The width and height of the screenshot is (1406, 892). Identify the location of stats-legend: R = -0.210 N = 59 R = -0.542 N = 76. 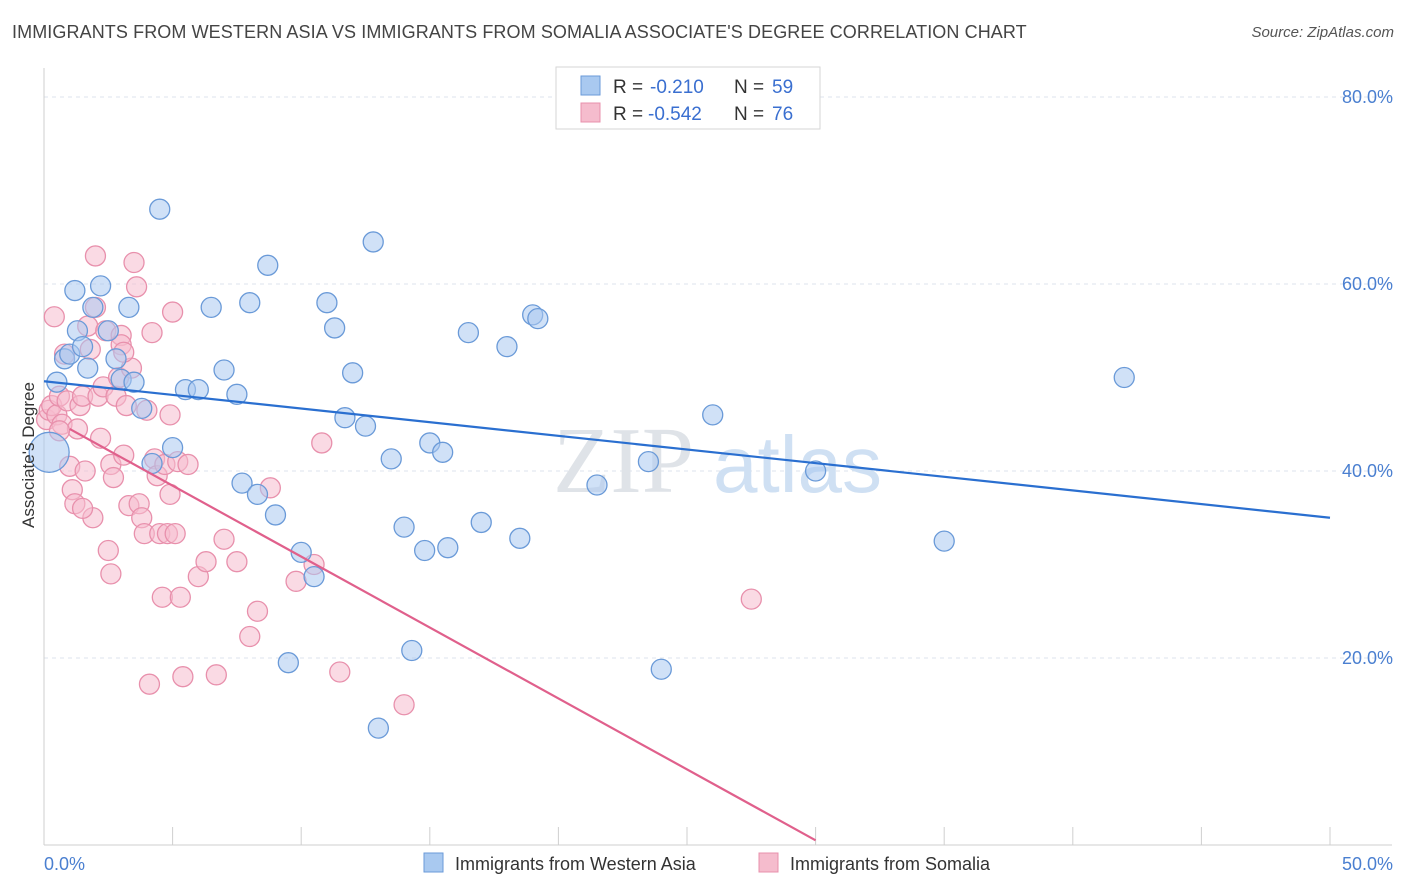
(688, 98).